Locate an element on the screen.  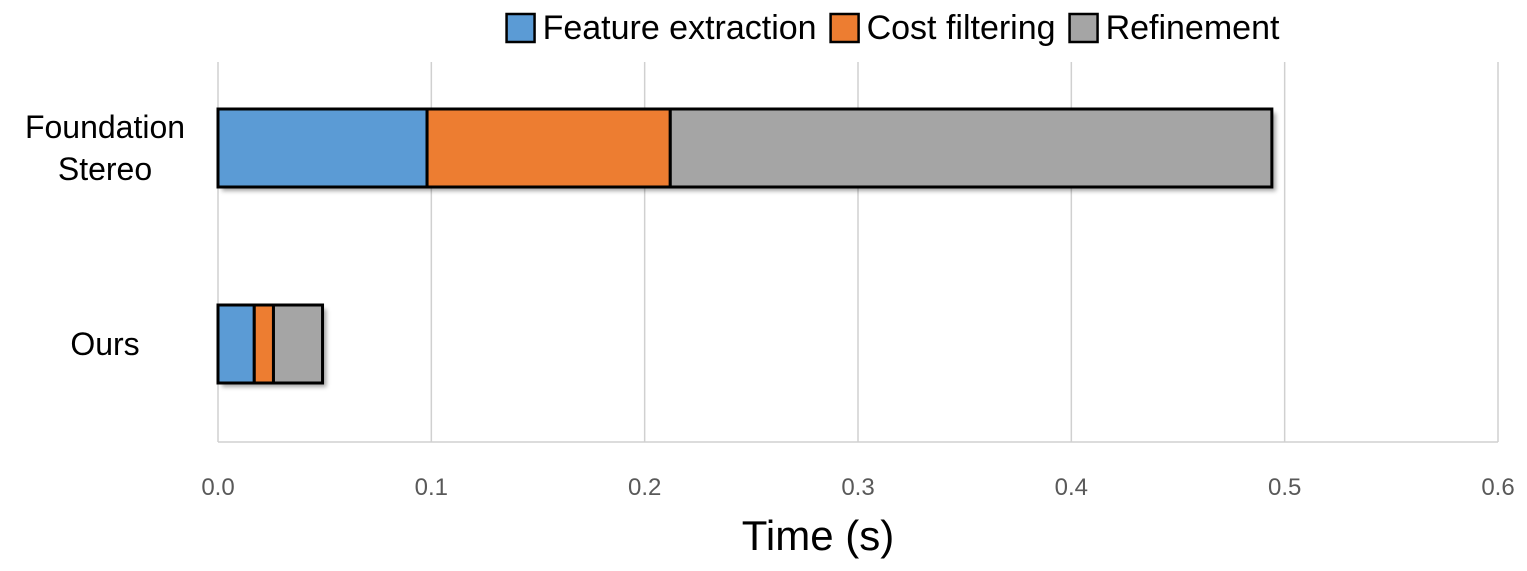
x-axis-ticks: 0.0 0.1 0.2 0.3 0.4 0.5 0.6 is located at coordinates (857, 487).